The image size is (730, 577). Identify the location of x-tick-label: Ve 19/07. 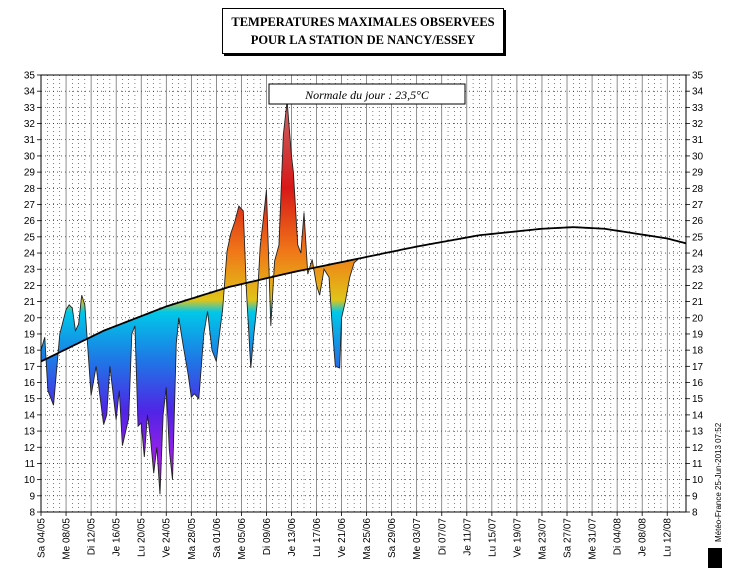
(517, 538).